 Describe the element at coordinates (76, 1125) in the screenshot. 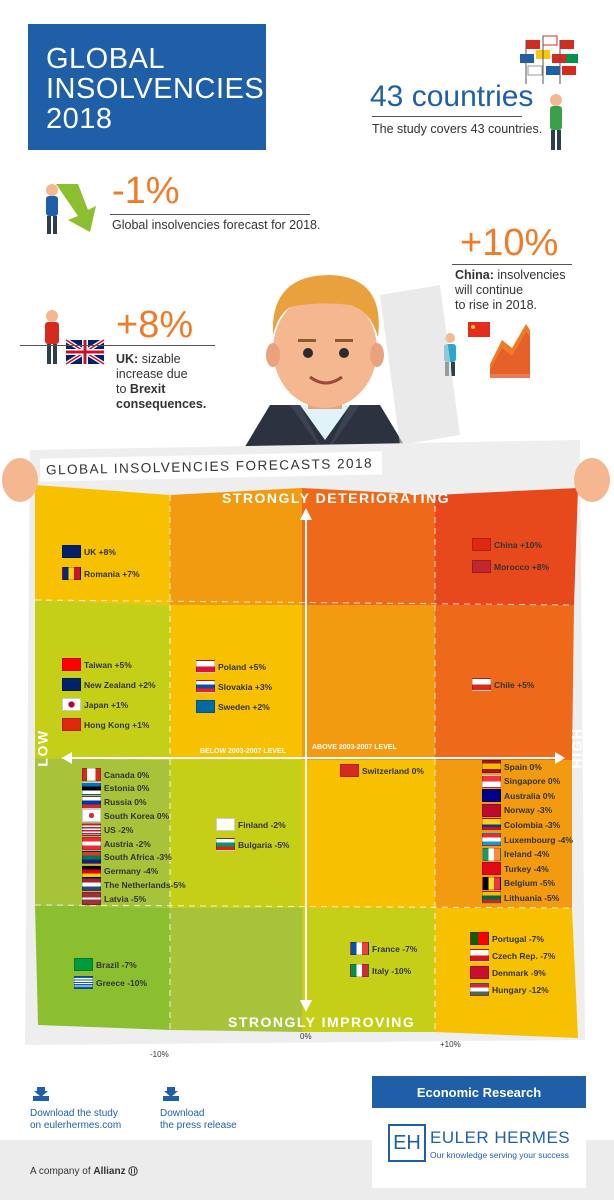

I see `download-study-line-2: on eulerhermes.com` at that location.